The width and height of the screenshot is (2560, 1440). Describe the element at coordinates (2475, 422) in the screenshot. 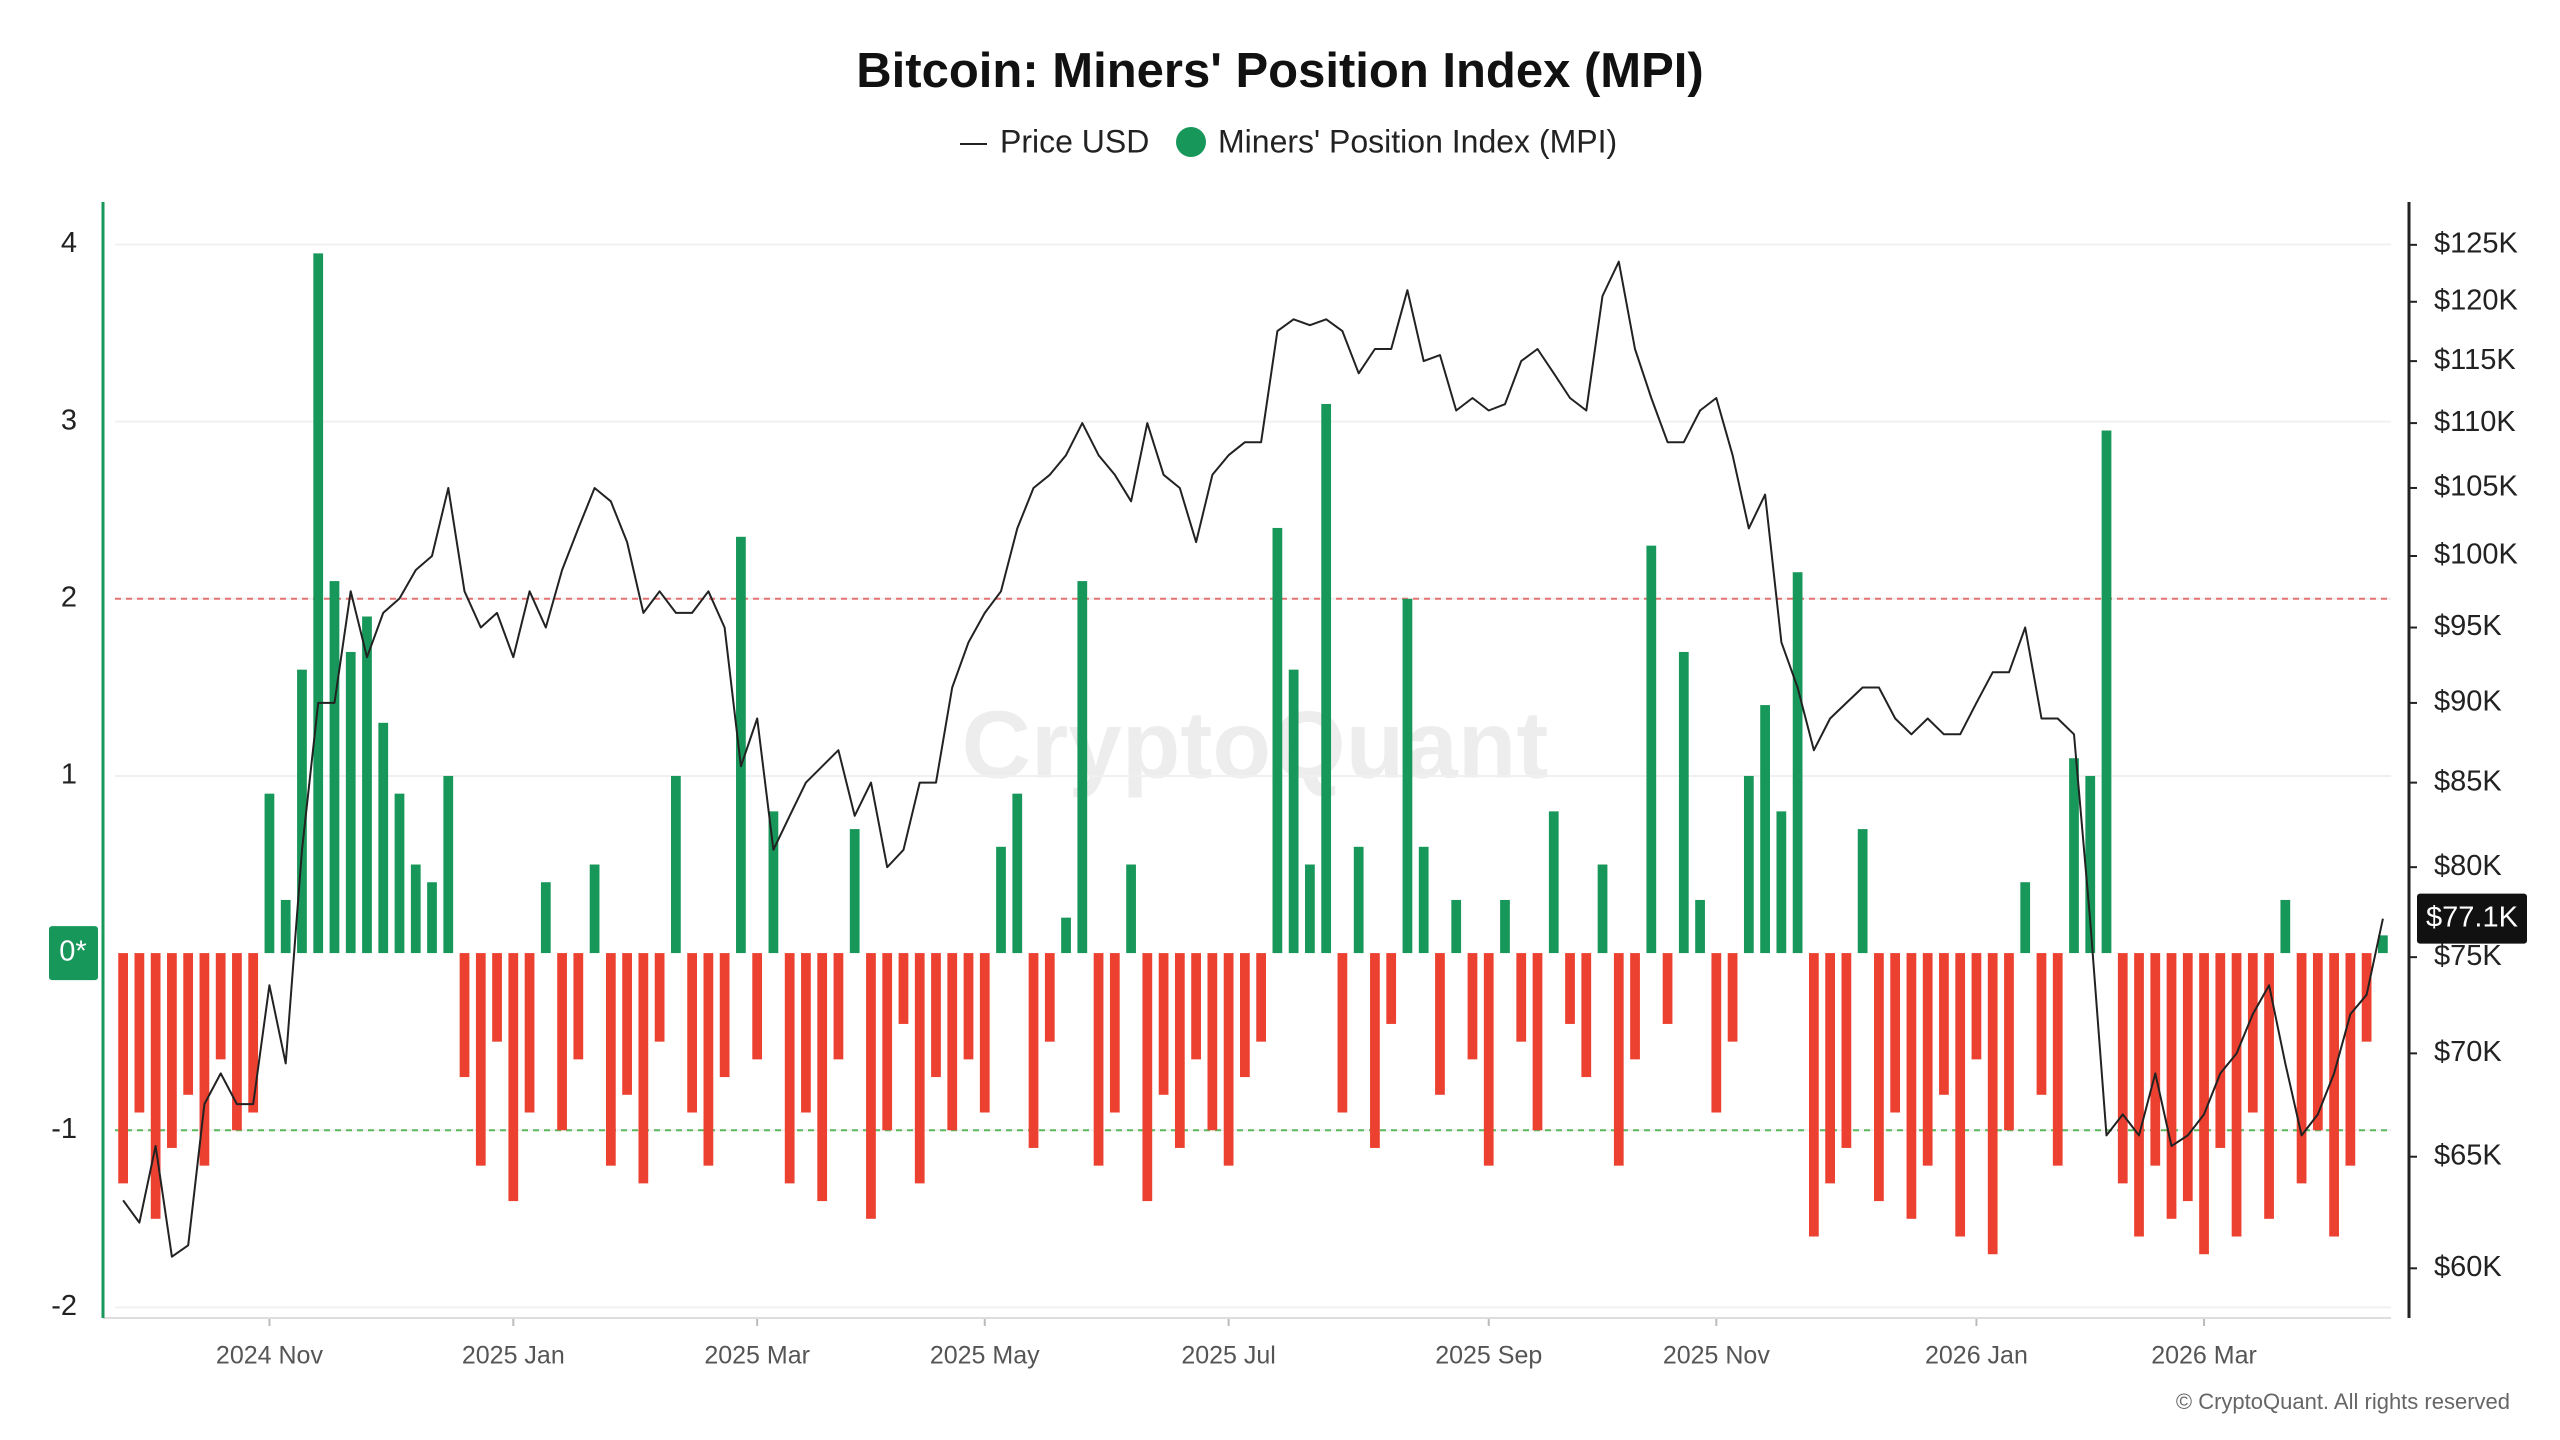

I see `y2-tick-label: $110K` at that location.